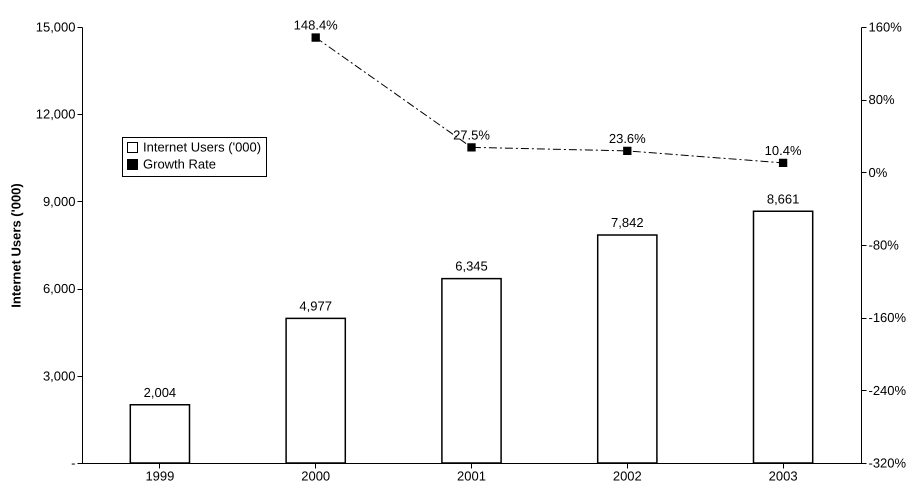  I want to click on y2-tick-label: -80%, so click(884, 245).